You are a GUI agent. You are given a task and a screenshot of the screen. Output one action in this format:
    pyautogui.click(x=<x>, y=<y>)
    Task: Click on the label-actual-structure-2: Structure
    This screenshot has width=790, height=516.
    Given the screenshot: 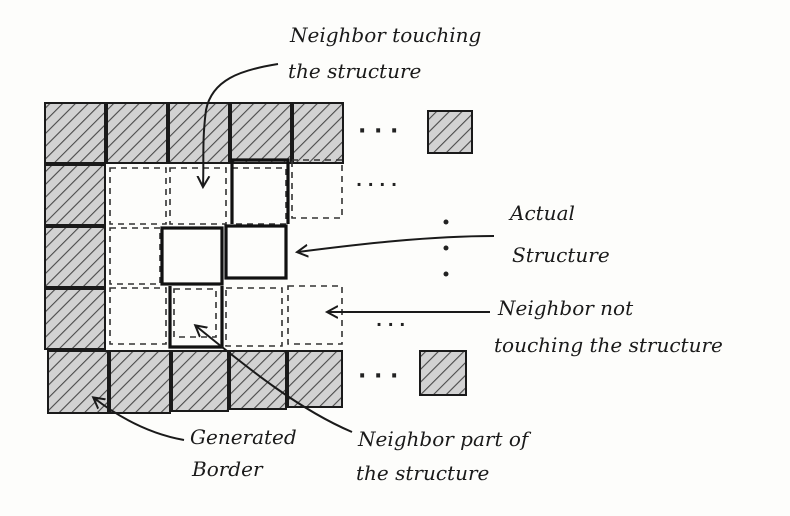 What is the action you would take?
    pyautogui.click(x=561, y=255)
    